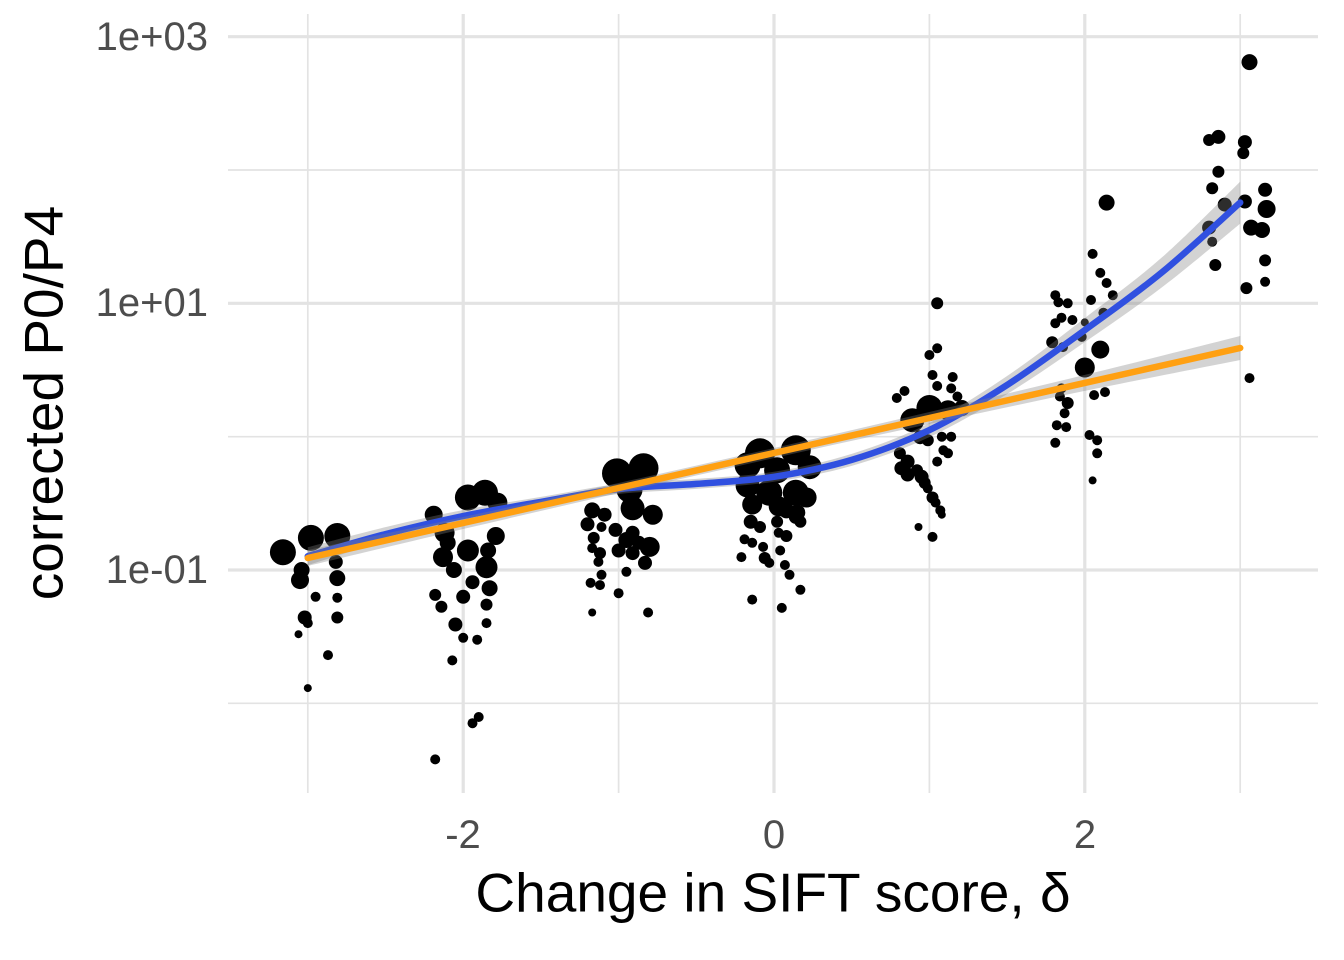 The image size is (1344, 960). Describe the element at coordinates (1085, 835) in the screenshot. I see `x-tick-2: 2` at that location.